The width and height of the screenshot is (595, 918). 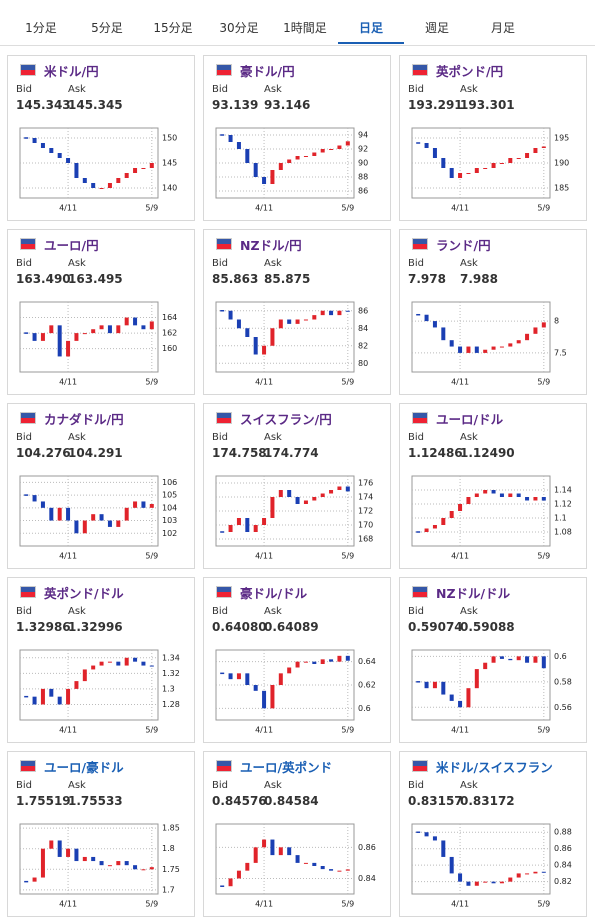 What do you see at coordinates (169, 188) in the screenshot?
I see `y-tick-label: 140` at bounding box center [169, 188].